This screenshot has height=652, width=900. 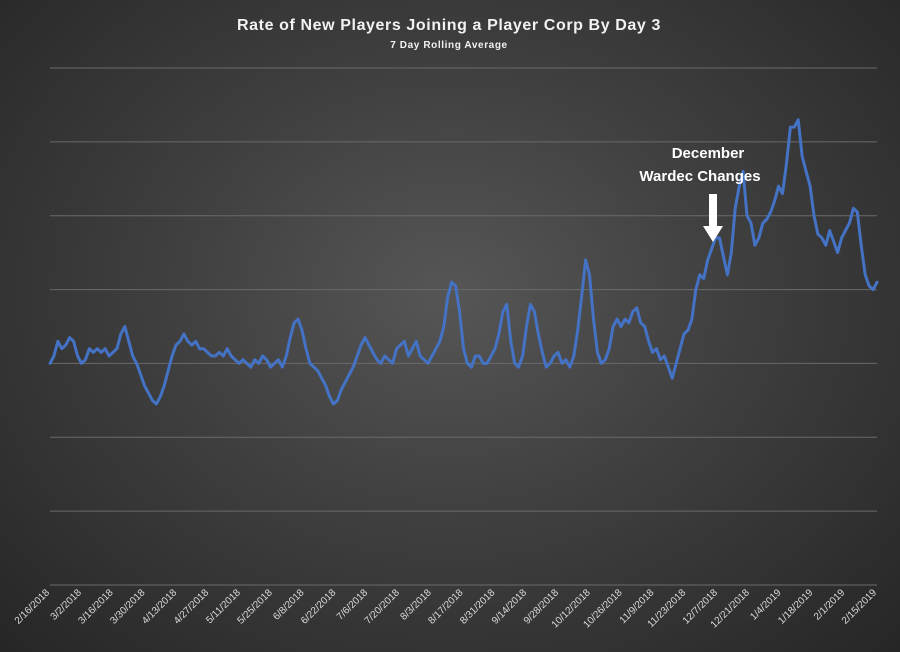 I want to click on x-tick-label: 2/16/2018, so click(x=33, y=607).